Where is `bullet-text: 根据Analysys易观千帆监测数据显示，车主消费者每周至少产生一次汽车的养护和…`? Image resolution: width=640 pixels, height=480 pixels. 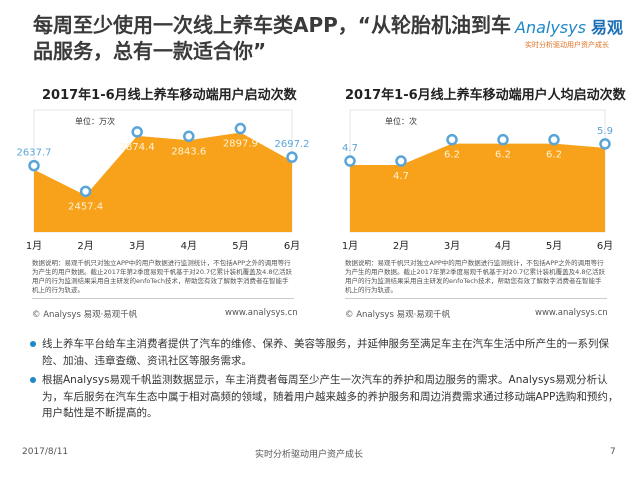
bullet-text: 根据Analysys易观千帆监测数据显示，车主消费者每周至少产生一次汽车的养护和… is located at coordinates (330, 396).